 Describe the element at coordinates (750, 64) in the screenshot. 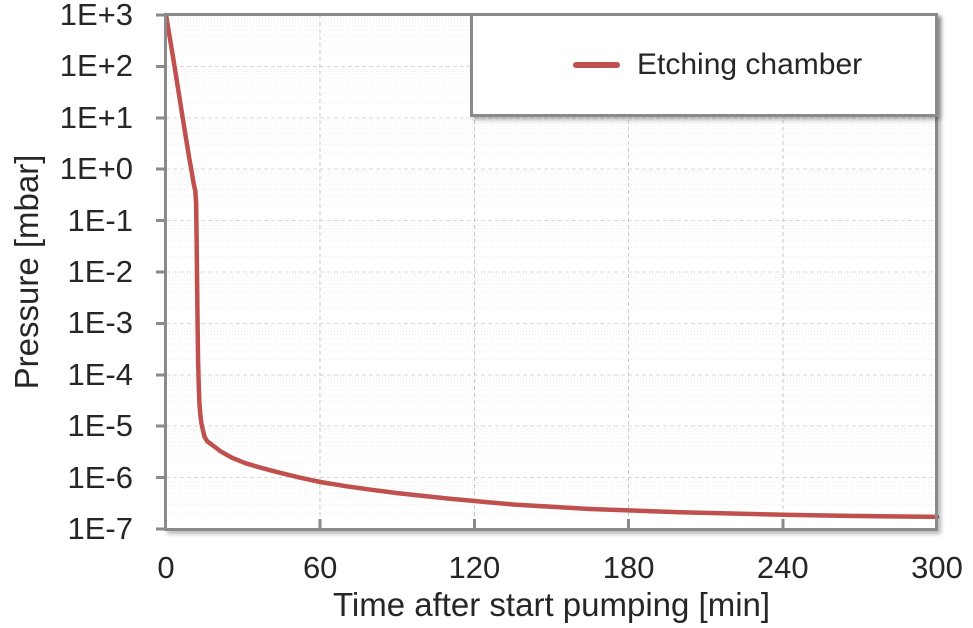

I see `legend-label: Etching chamber` at that location.